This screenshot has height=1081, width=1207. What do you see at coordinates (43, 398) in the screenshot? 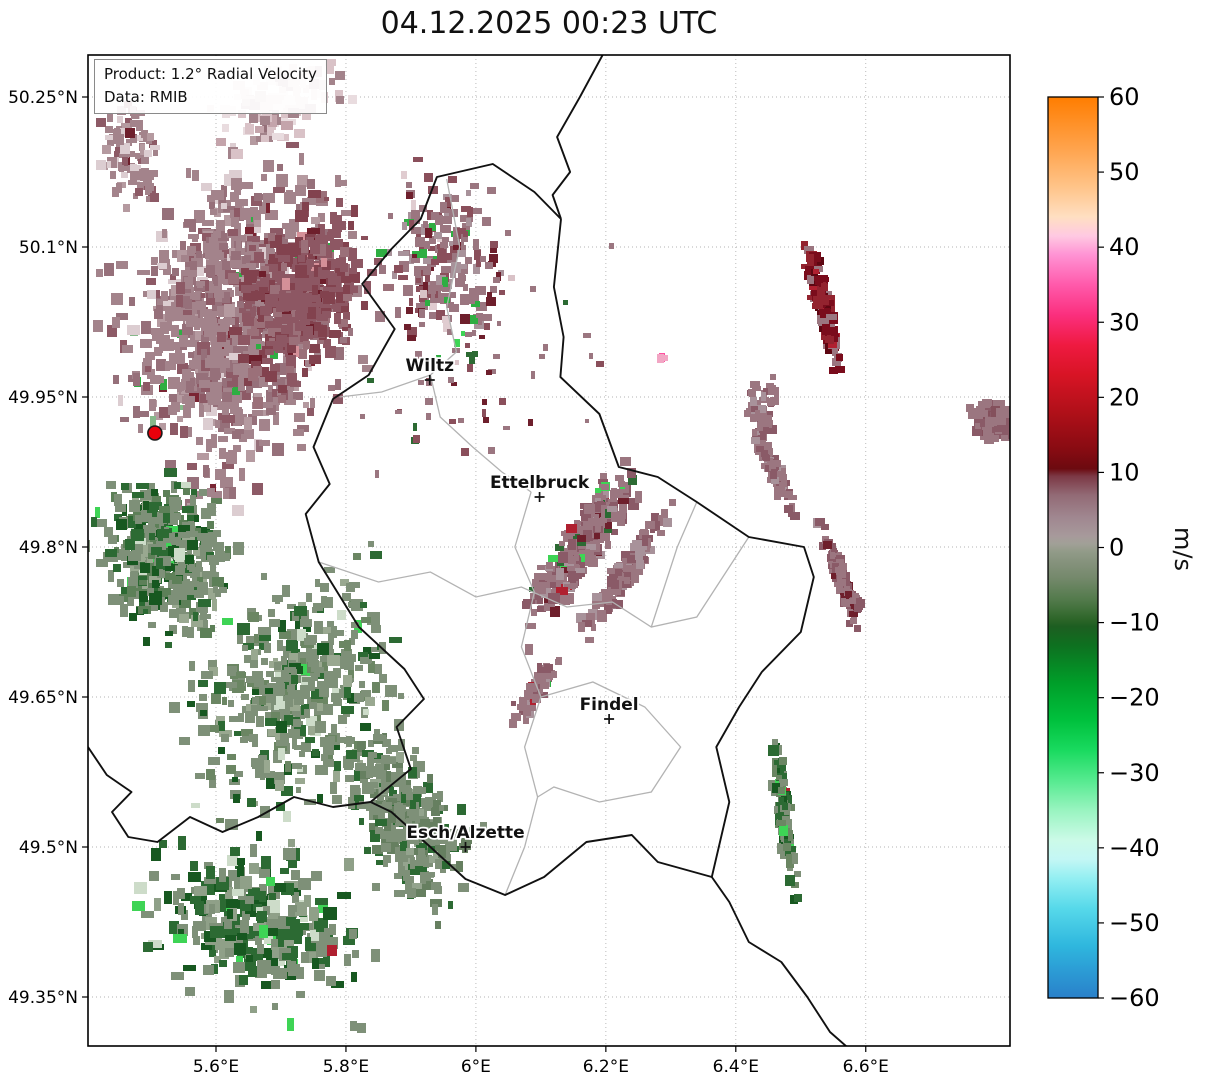
I see `lat-tick-label: 49.95°N` at bounding box center [43, 398].